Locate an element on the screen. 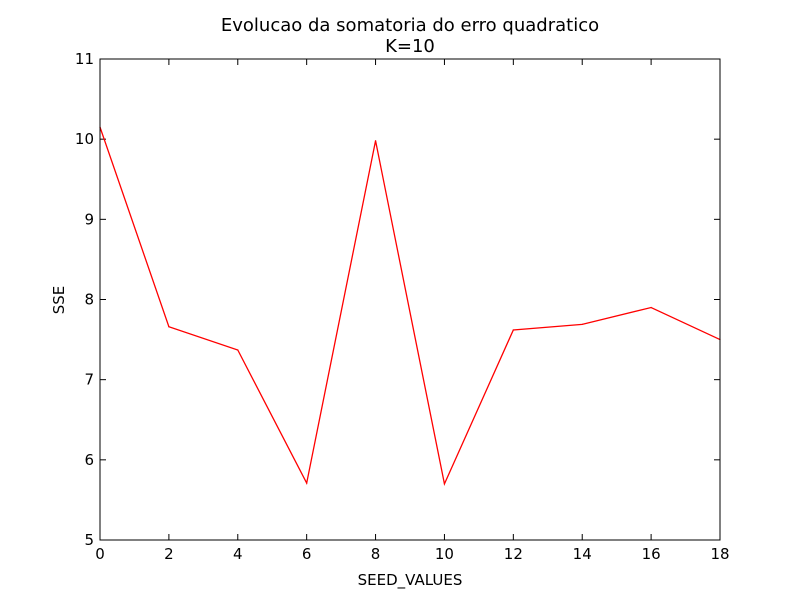 Image resolution: width=800 pixels, height=604 pixels. x-axis-label: SEED_VALUES is located at coordinates (410, 580).